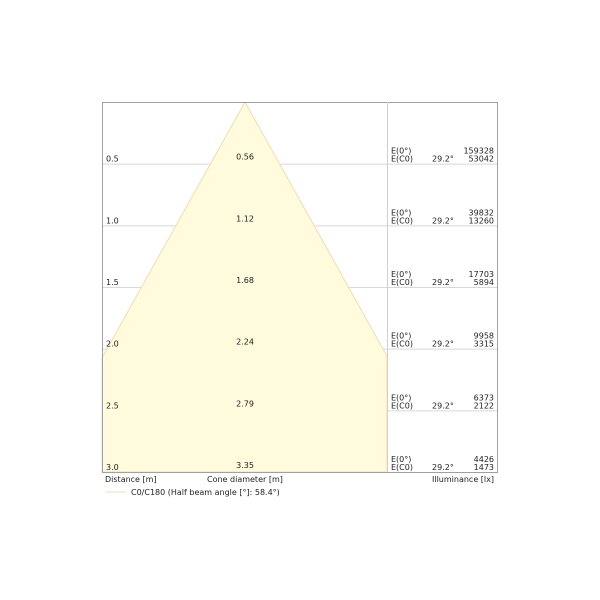 Image resolution: width=600 pixels, height=600 pixels. What do you see at coordinates (481, 220) in the screenshot?
I see `ec0-value: 13260` at bounding box center [481, 220].